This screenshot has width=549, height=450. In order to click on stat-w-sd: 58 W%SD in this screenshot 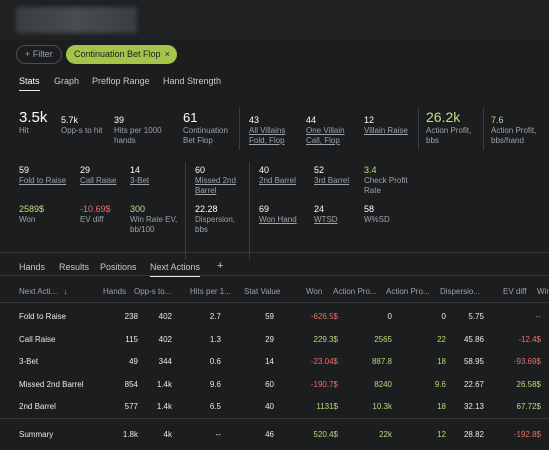, I will do `click(377, 214)`.